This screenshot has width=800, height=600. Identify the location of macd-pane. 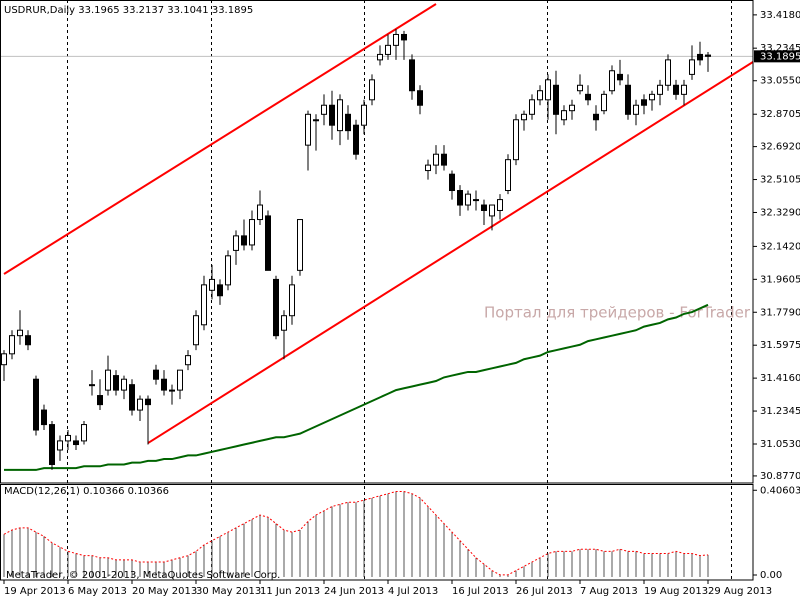
(356, 534).